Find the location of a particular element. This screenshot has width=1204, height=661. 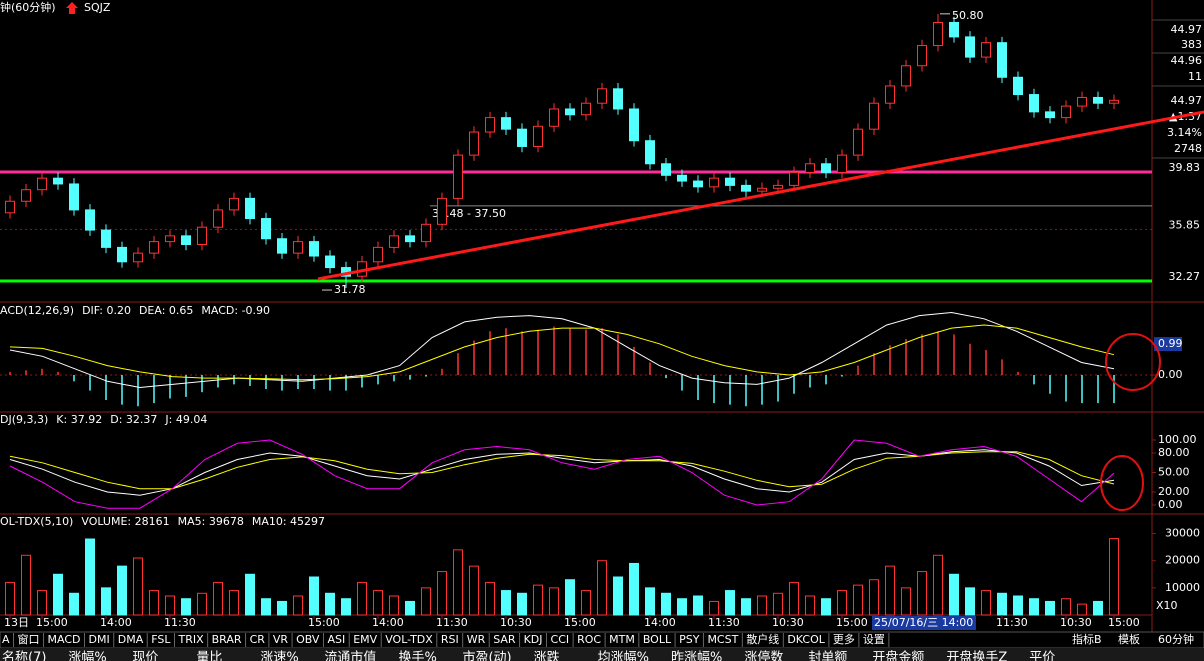

quote-value: 3.14% is located at coordinates (1184, 132).